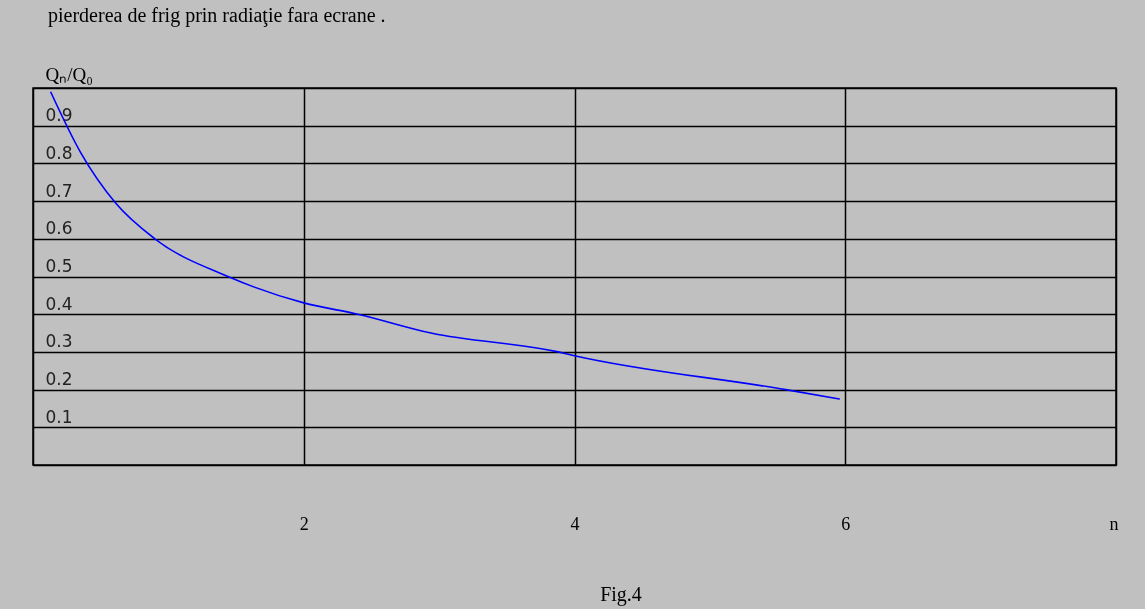 This screenshot has height=609, width=1145. I want to click on y-tick-label: 0.8, so click(59, 152).